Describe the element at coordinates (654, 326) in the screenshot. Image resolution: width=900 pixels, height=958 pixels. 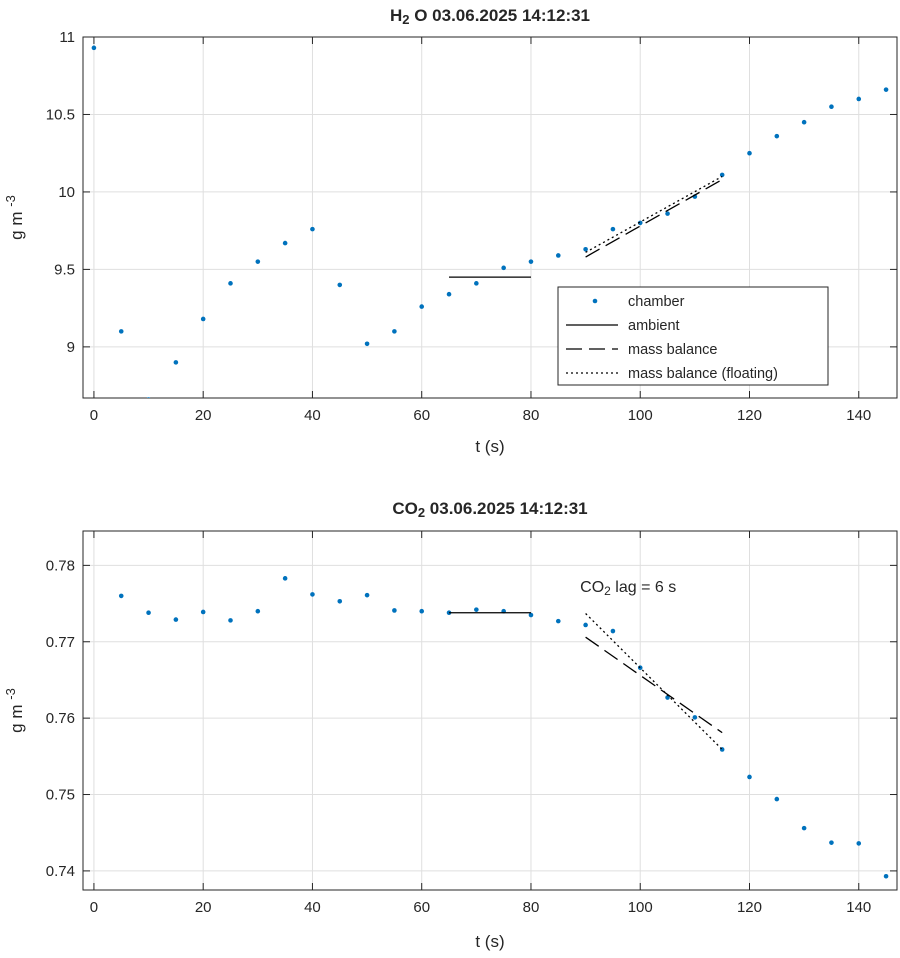
I see `legend-label: ambient` at that location.